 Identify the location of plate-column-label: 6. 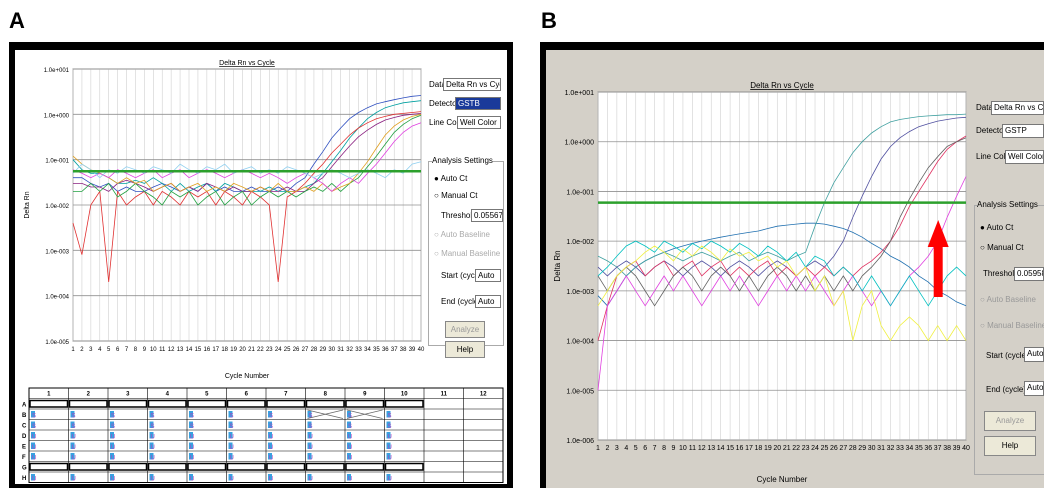
(247, 395).